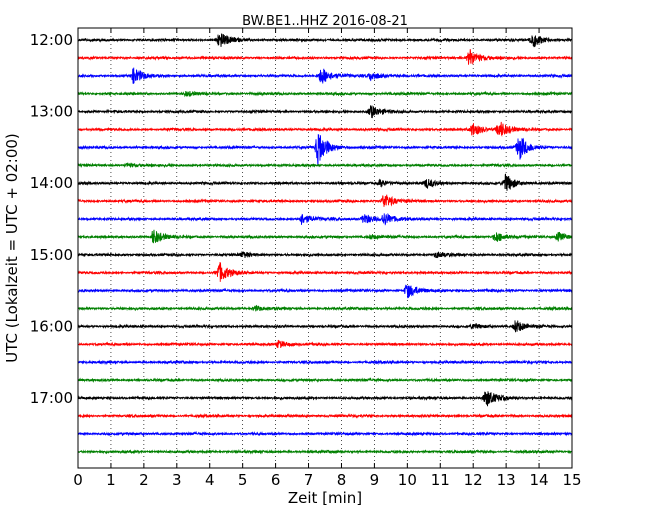 The width and height of the screenshot is (650, 520). What do you see at coordinates (51, 112) in the screenshot?
I see `y-tick-label-1: 13:00` at bounding box center [51, 112].